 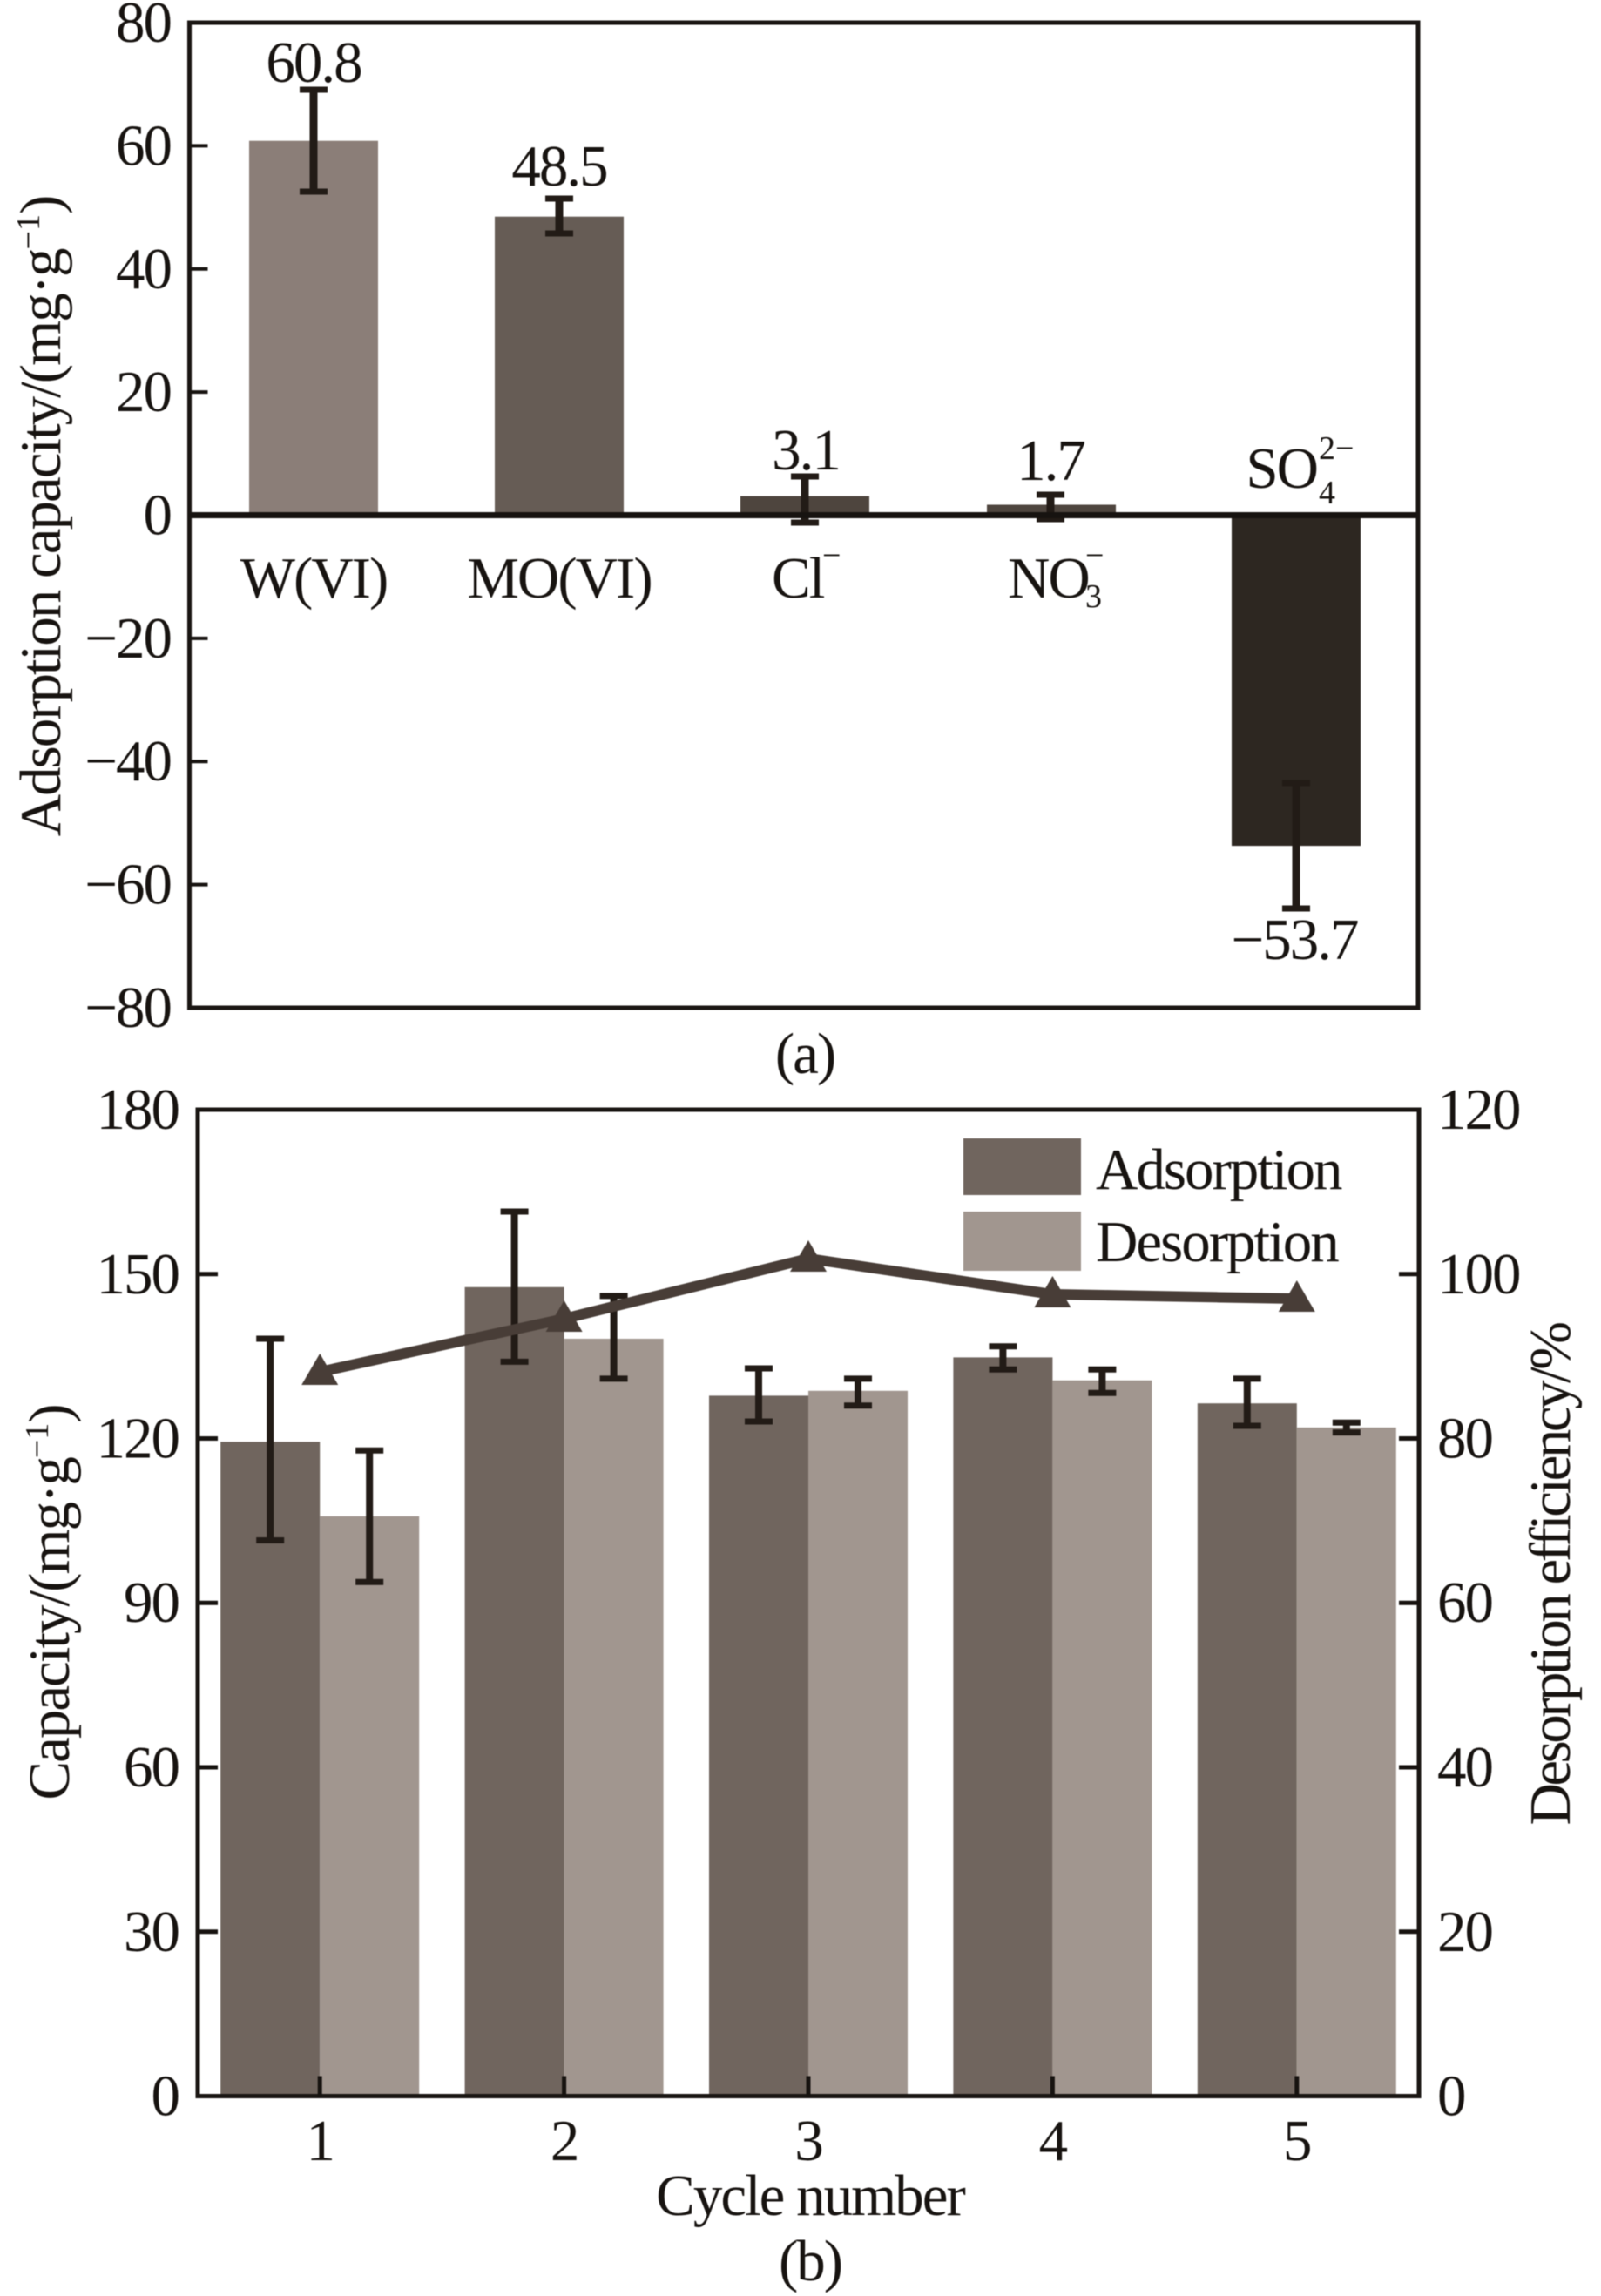 I want to click on svg-text: NO, so click(x=1048, y=578).